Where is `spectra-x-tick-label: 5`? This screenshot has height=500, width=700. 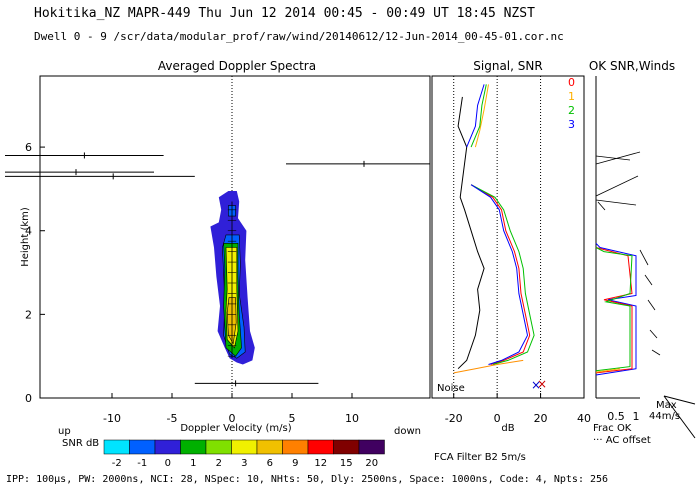
spectra-x-tick-label: 5 is located at coordinates (292, 418).